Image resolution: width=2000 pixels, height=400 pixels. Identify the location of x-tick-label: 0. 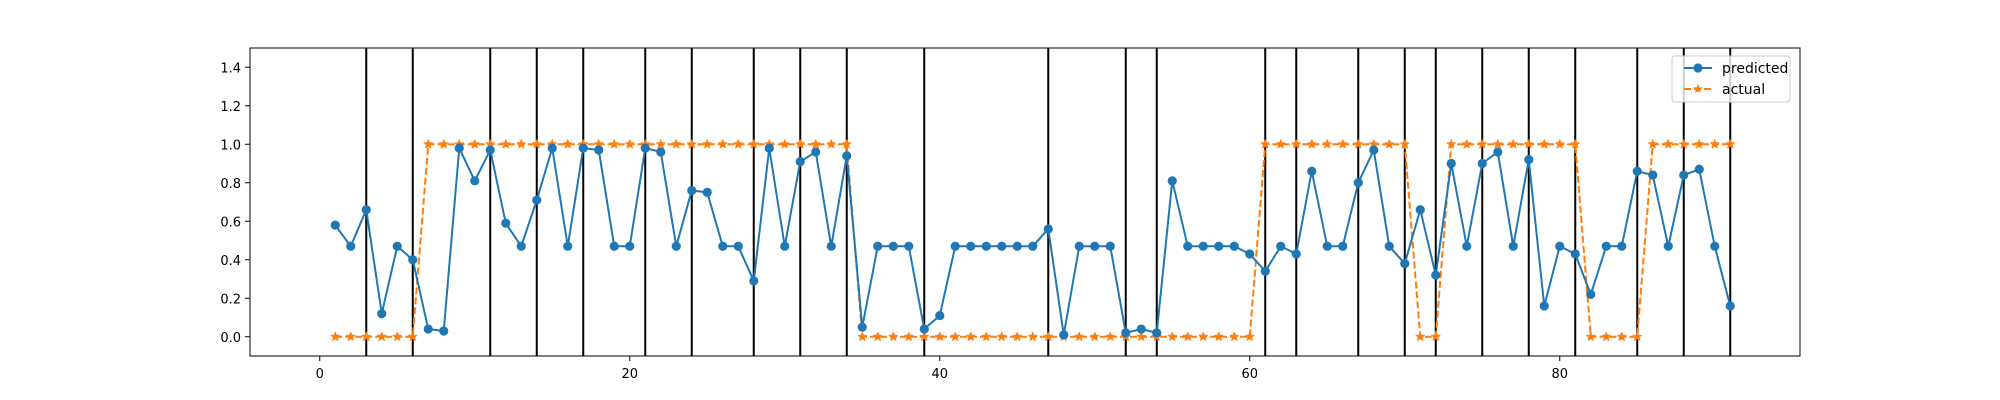
(320, 374).